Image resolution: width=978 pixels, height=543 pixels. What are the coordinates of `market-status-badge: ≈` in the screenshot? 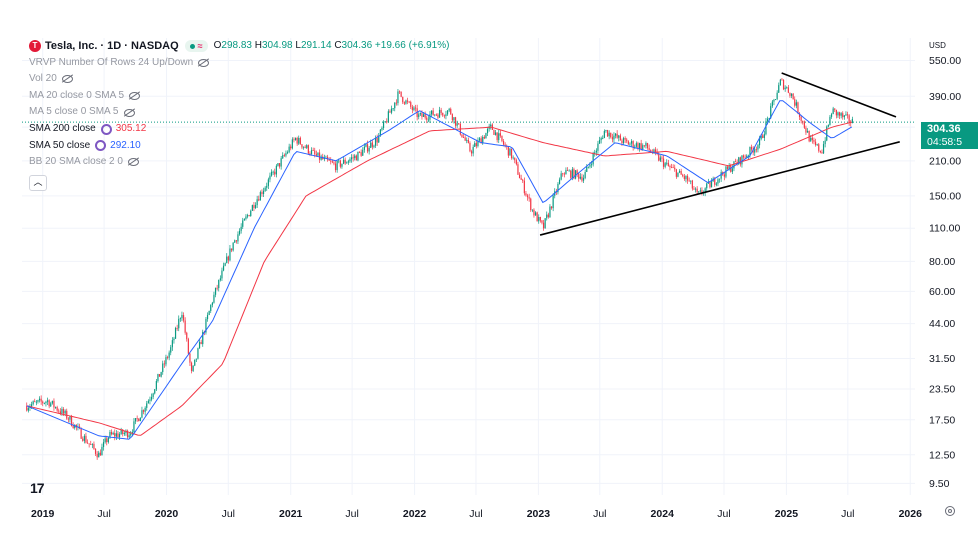 It's located at (196, 46).